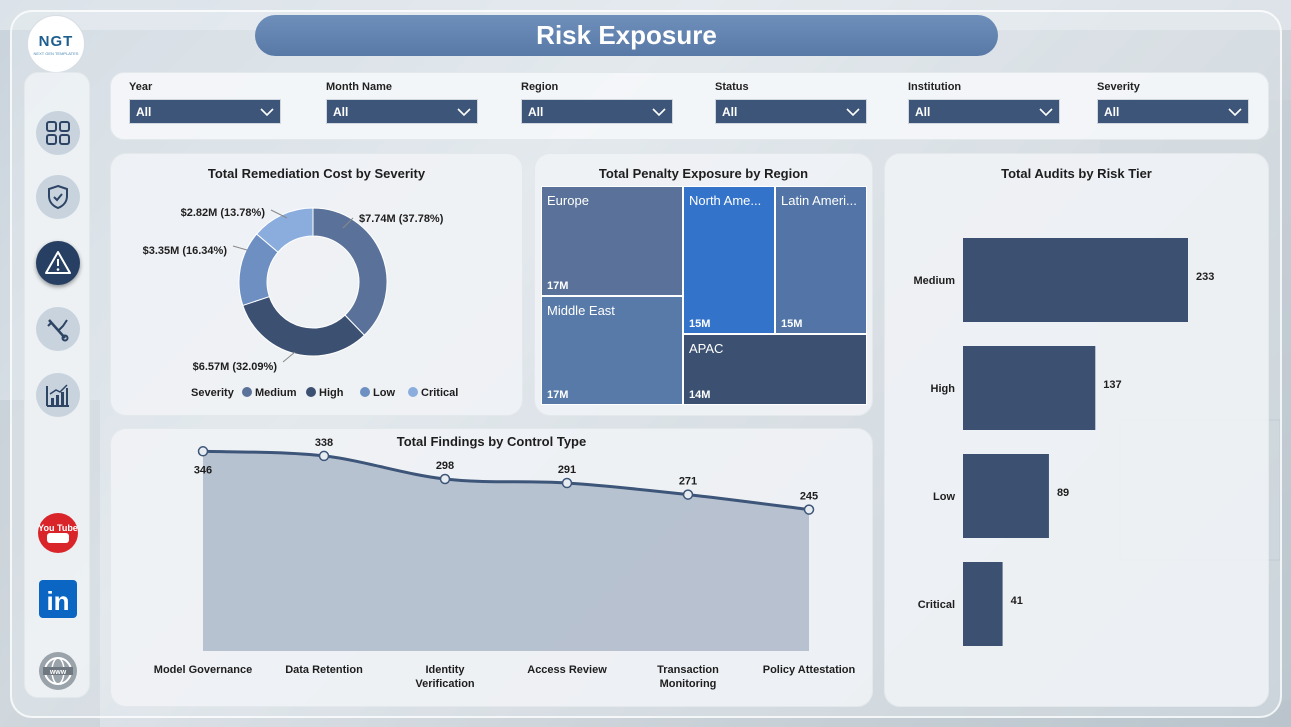  Describe the element at coordinates (703, 173) in the screenshot. I see `chart-title: Total Penalty Exposure by Region` at that location.